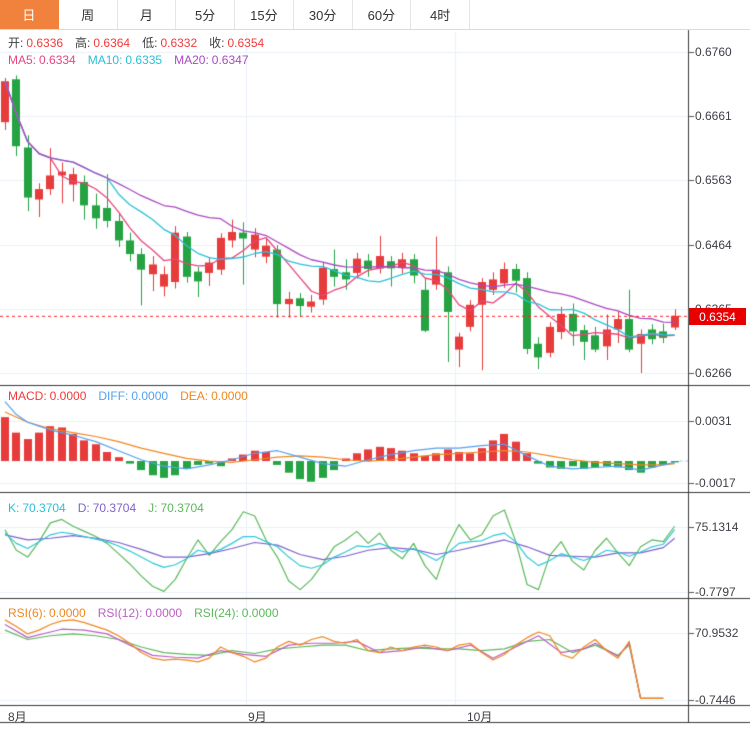  What do you see at coordinates (257, 717) in the screenshot?
I see `x-axis-label: 9月` at bounding box center [257, 717].